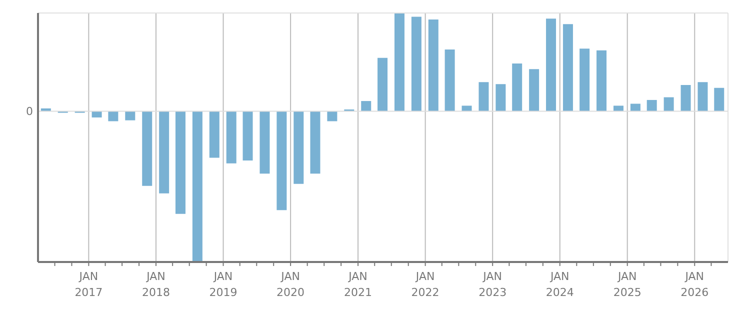 The height and width of the screenshot is (313, 751). I want to click on x-tick-label: JAN 2018, so click(156, 284).